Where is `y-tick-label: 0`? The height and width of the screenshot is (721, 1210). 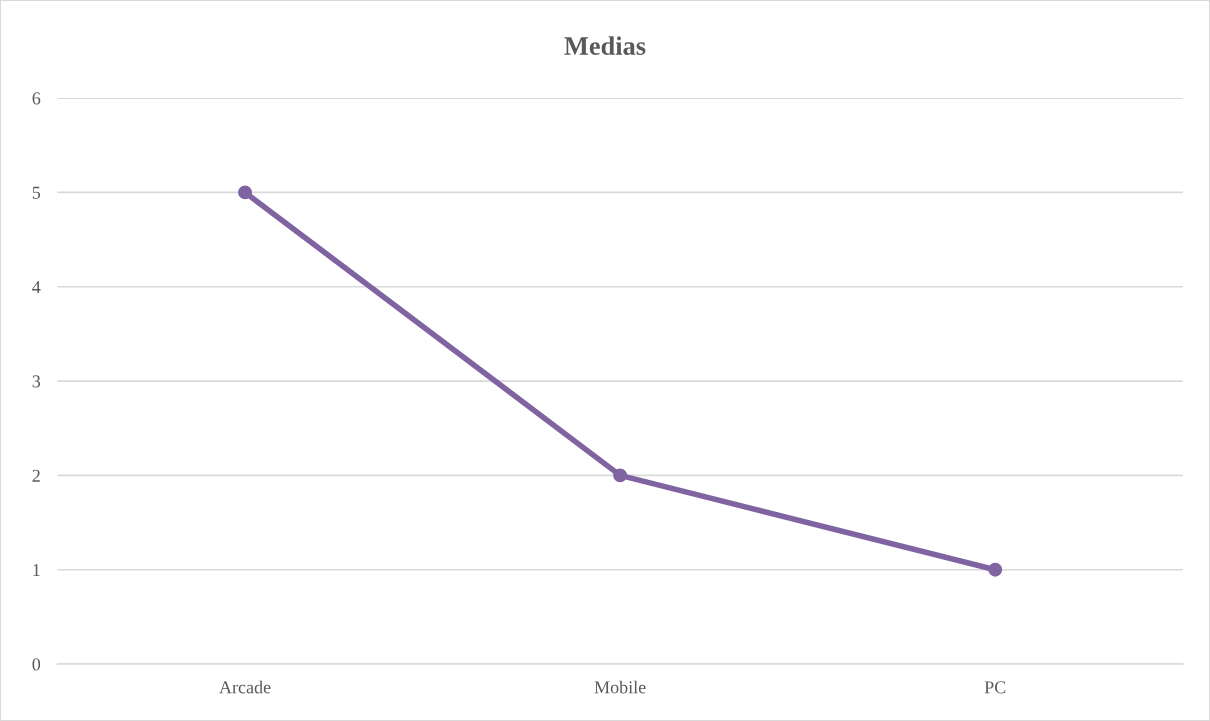
y-tick-label: 0 is located at coordinates (36, 664).